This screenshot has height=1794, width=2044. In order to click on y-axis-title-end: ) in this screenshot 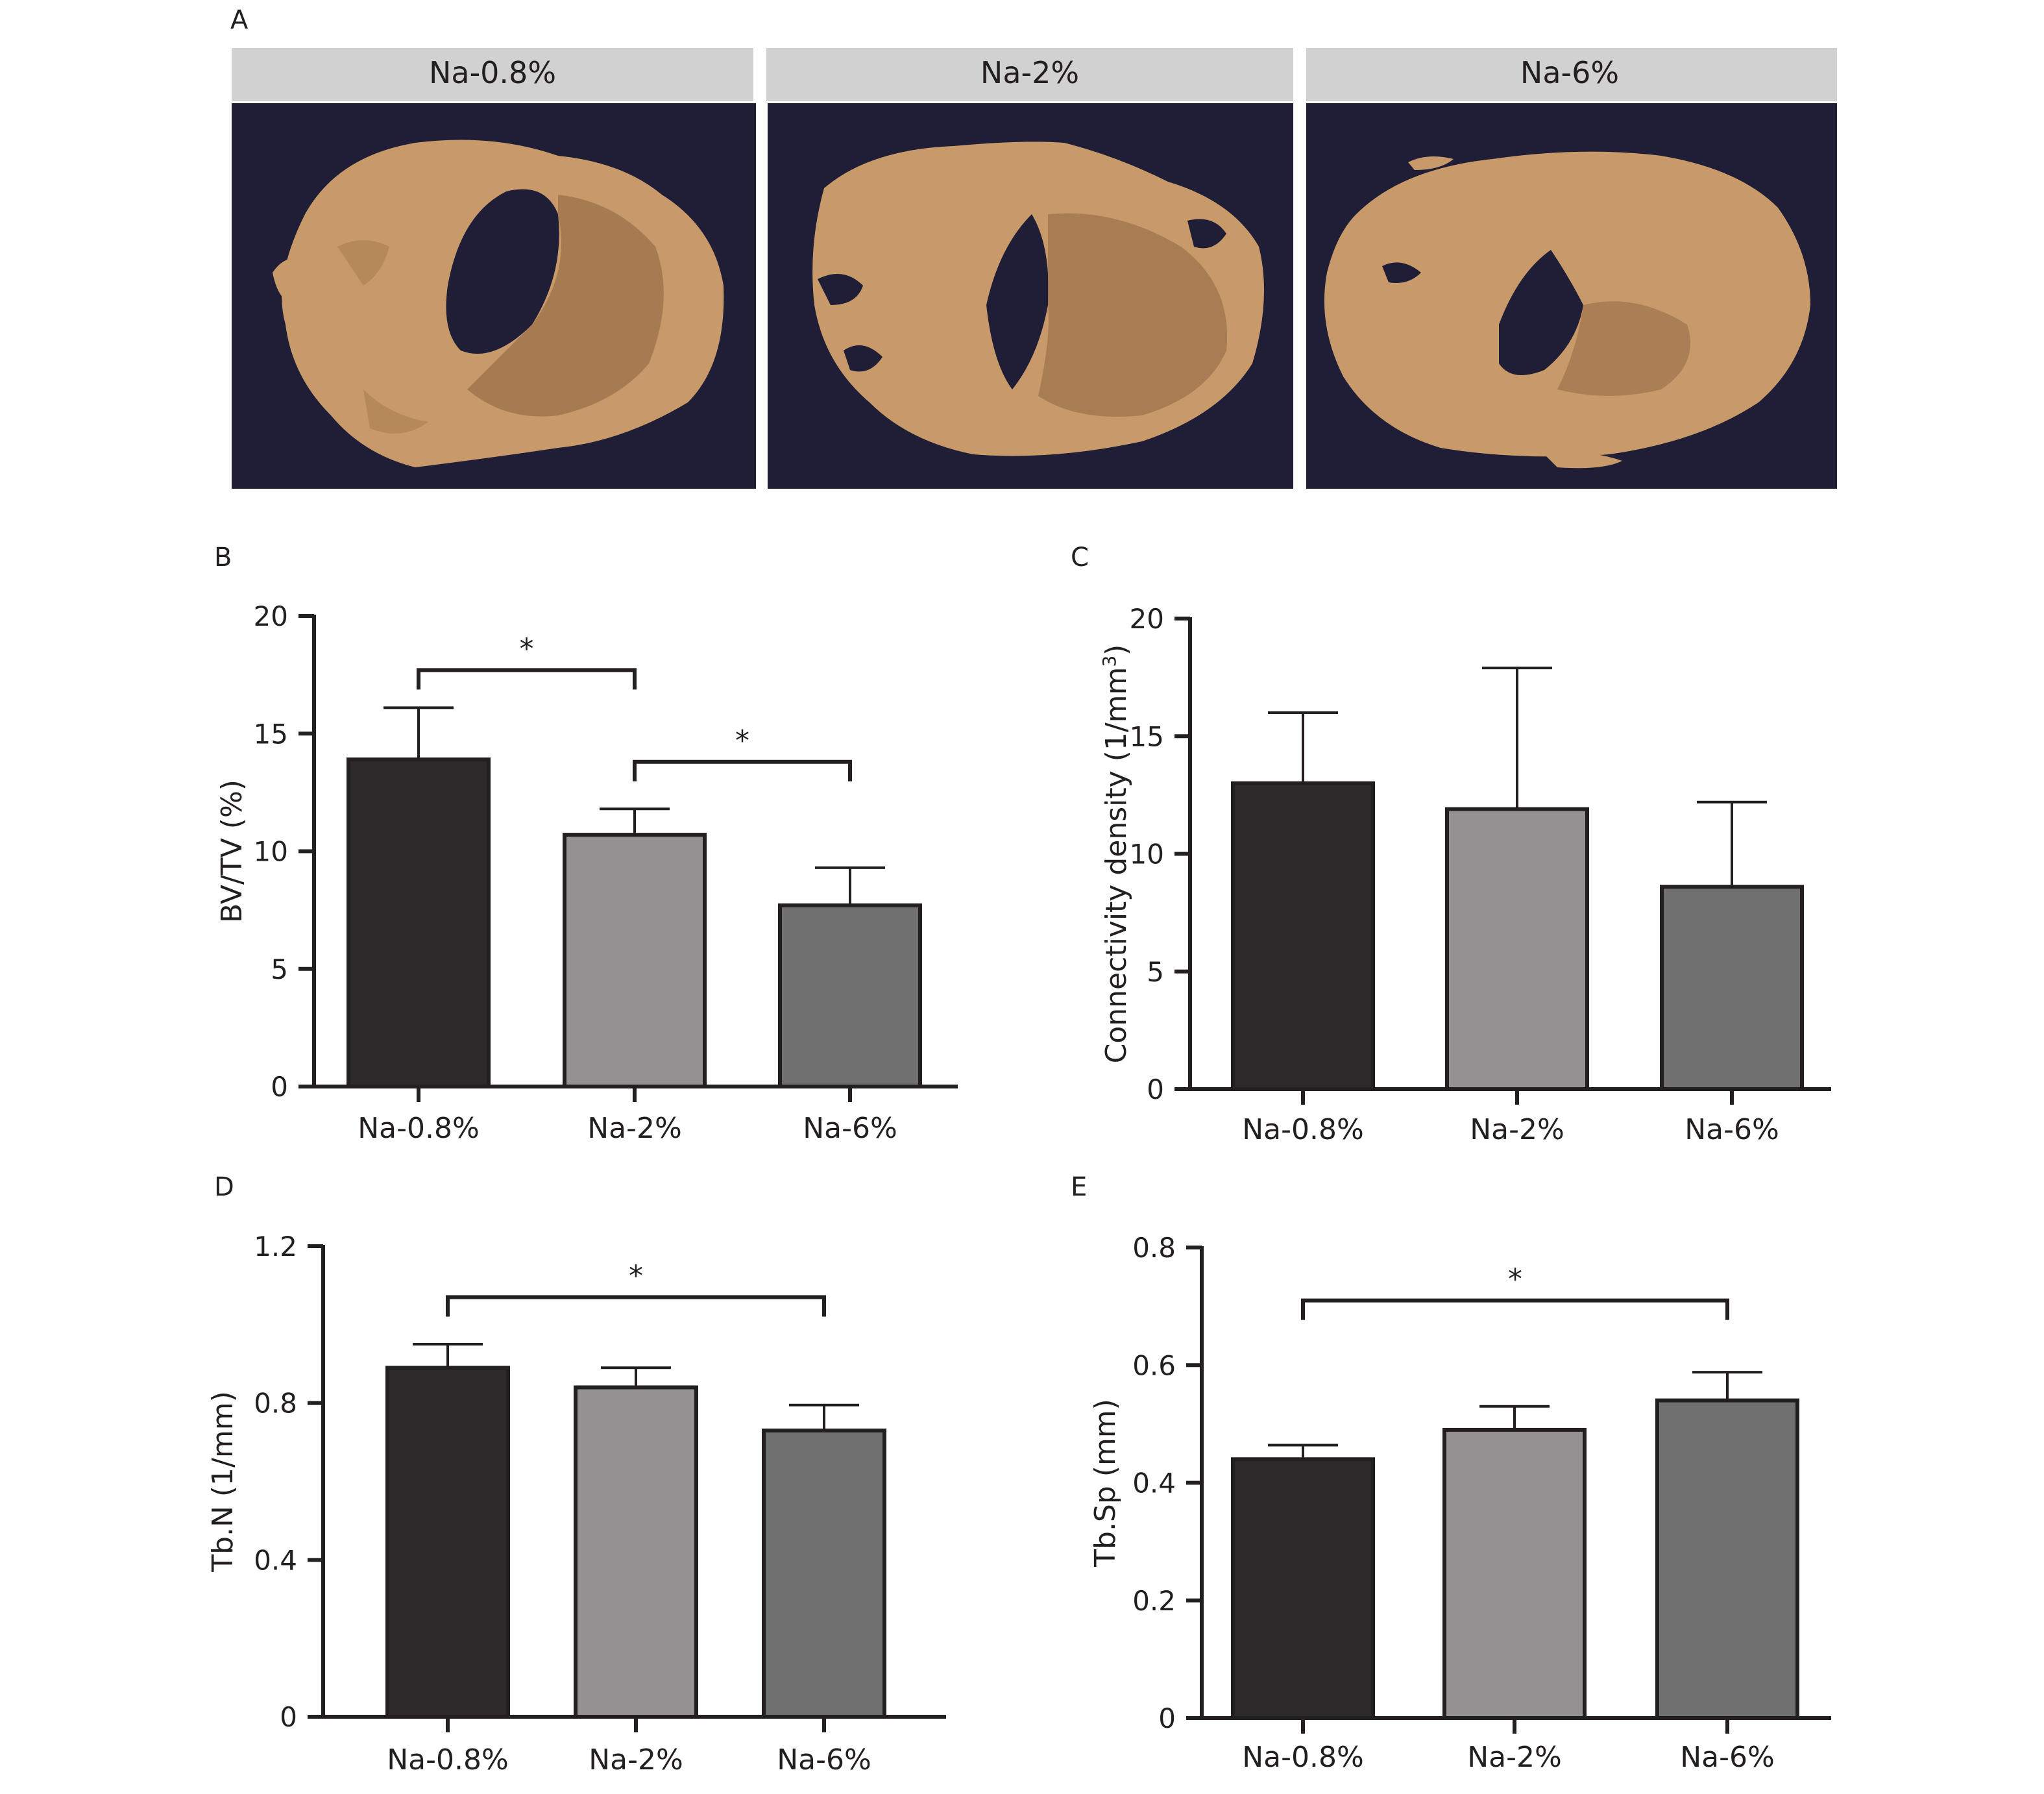, I will do `click(1116, 650)`.